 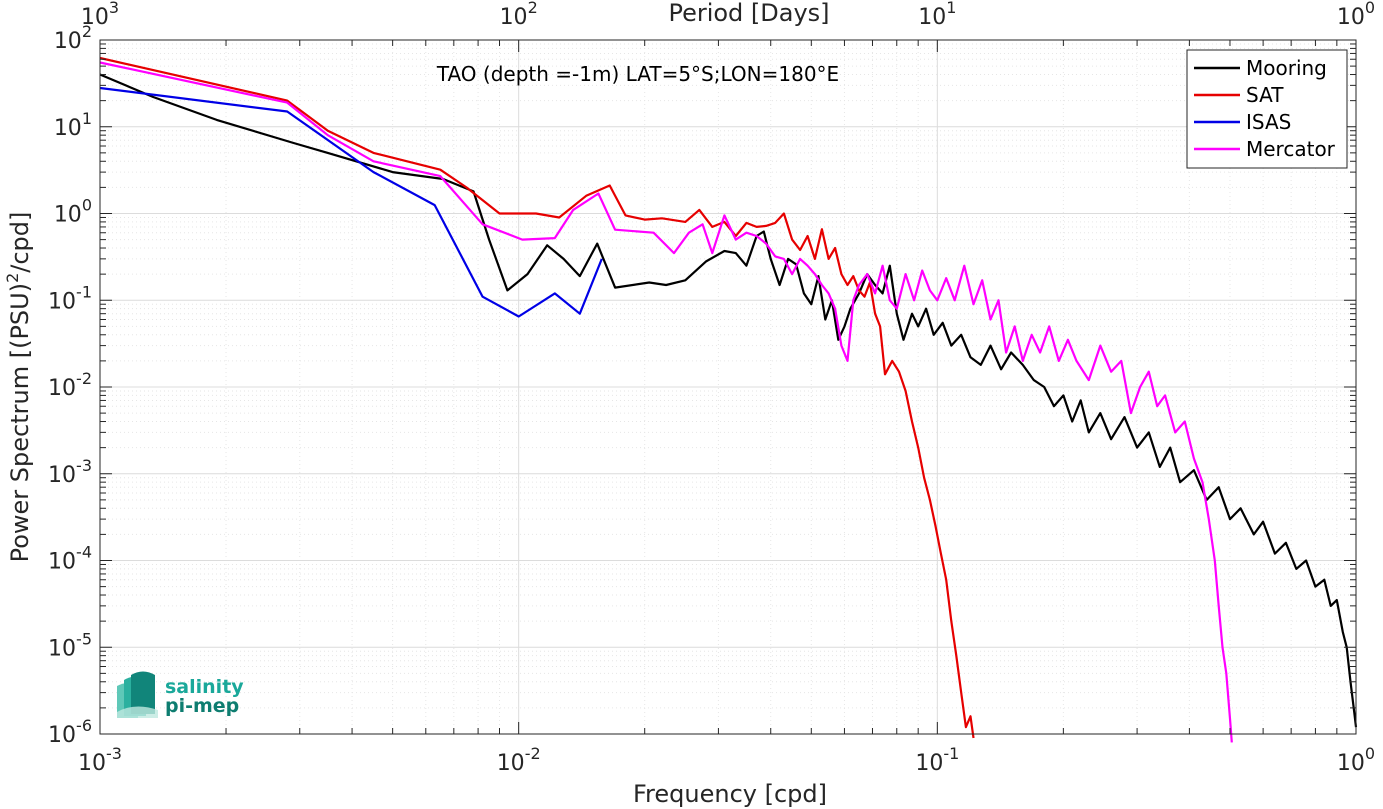 I want to click on y-axis-label-main: Power Spectrum [(PSU), so click(x=20, y=422).